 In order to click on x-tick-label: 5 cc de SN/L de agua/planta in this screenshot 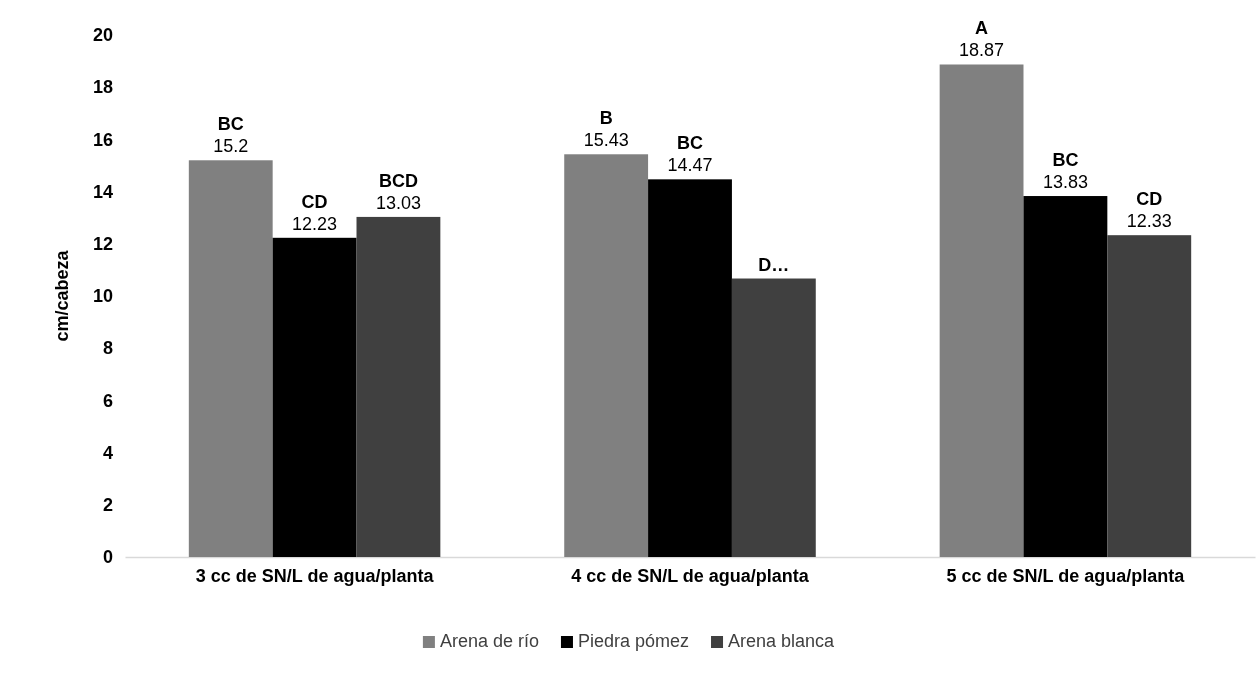, I will do `click(1066, 575)`.